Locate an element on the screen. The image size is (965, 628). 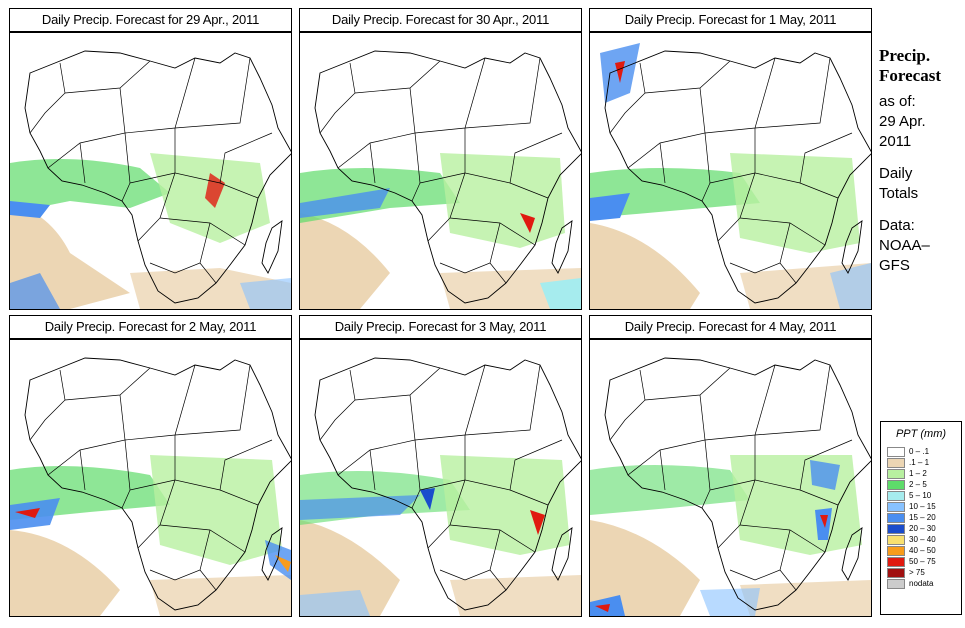
legend-item: 2 – 5 is located at coordinates (924, 484).